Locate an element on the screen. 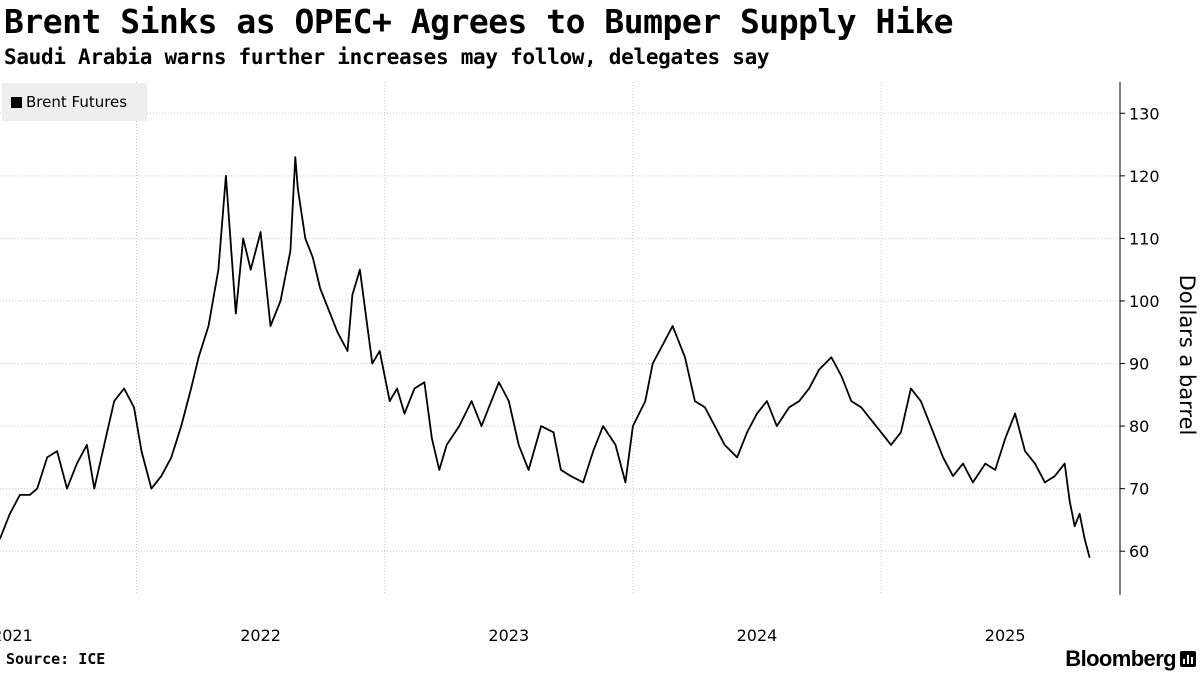 The image size is (1200, 675). y-tick-label: 120 is located at coordinates (1144, 176).